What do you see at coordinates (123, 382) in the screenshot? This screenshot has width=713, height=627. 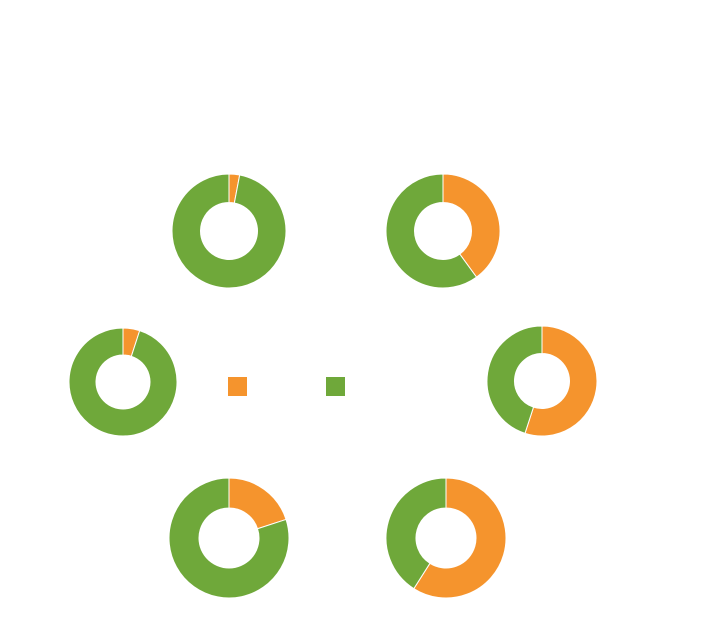 I see `donut-3-slice-green` at bounding box center [123, 382].